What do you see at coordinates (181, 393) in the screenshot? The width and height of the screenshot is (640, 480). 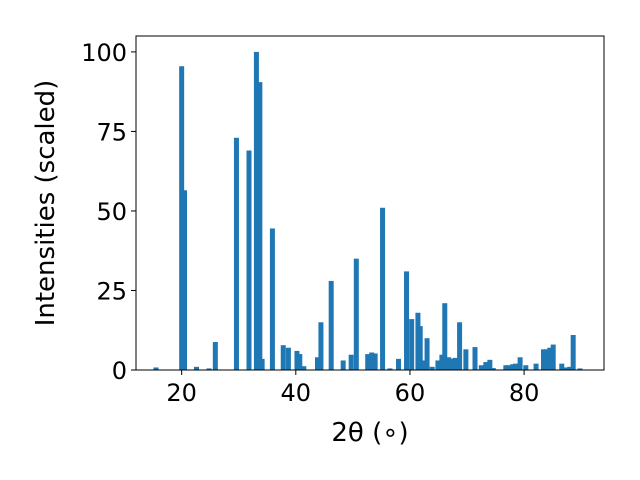 I see `x-tick-label: 20` at bounding box center [181, 393].